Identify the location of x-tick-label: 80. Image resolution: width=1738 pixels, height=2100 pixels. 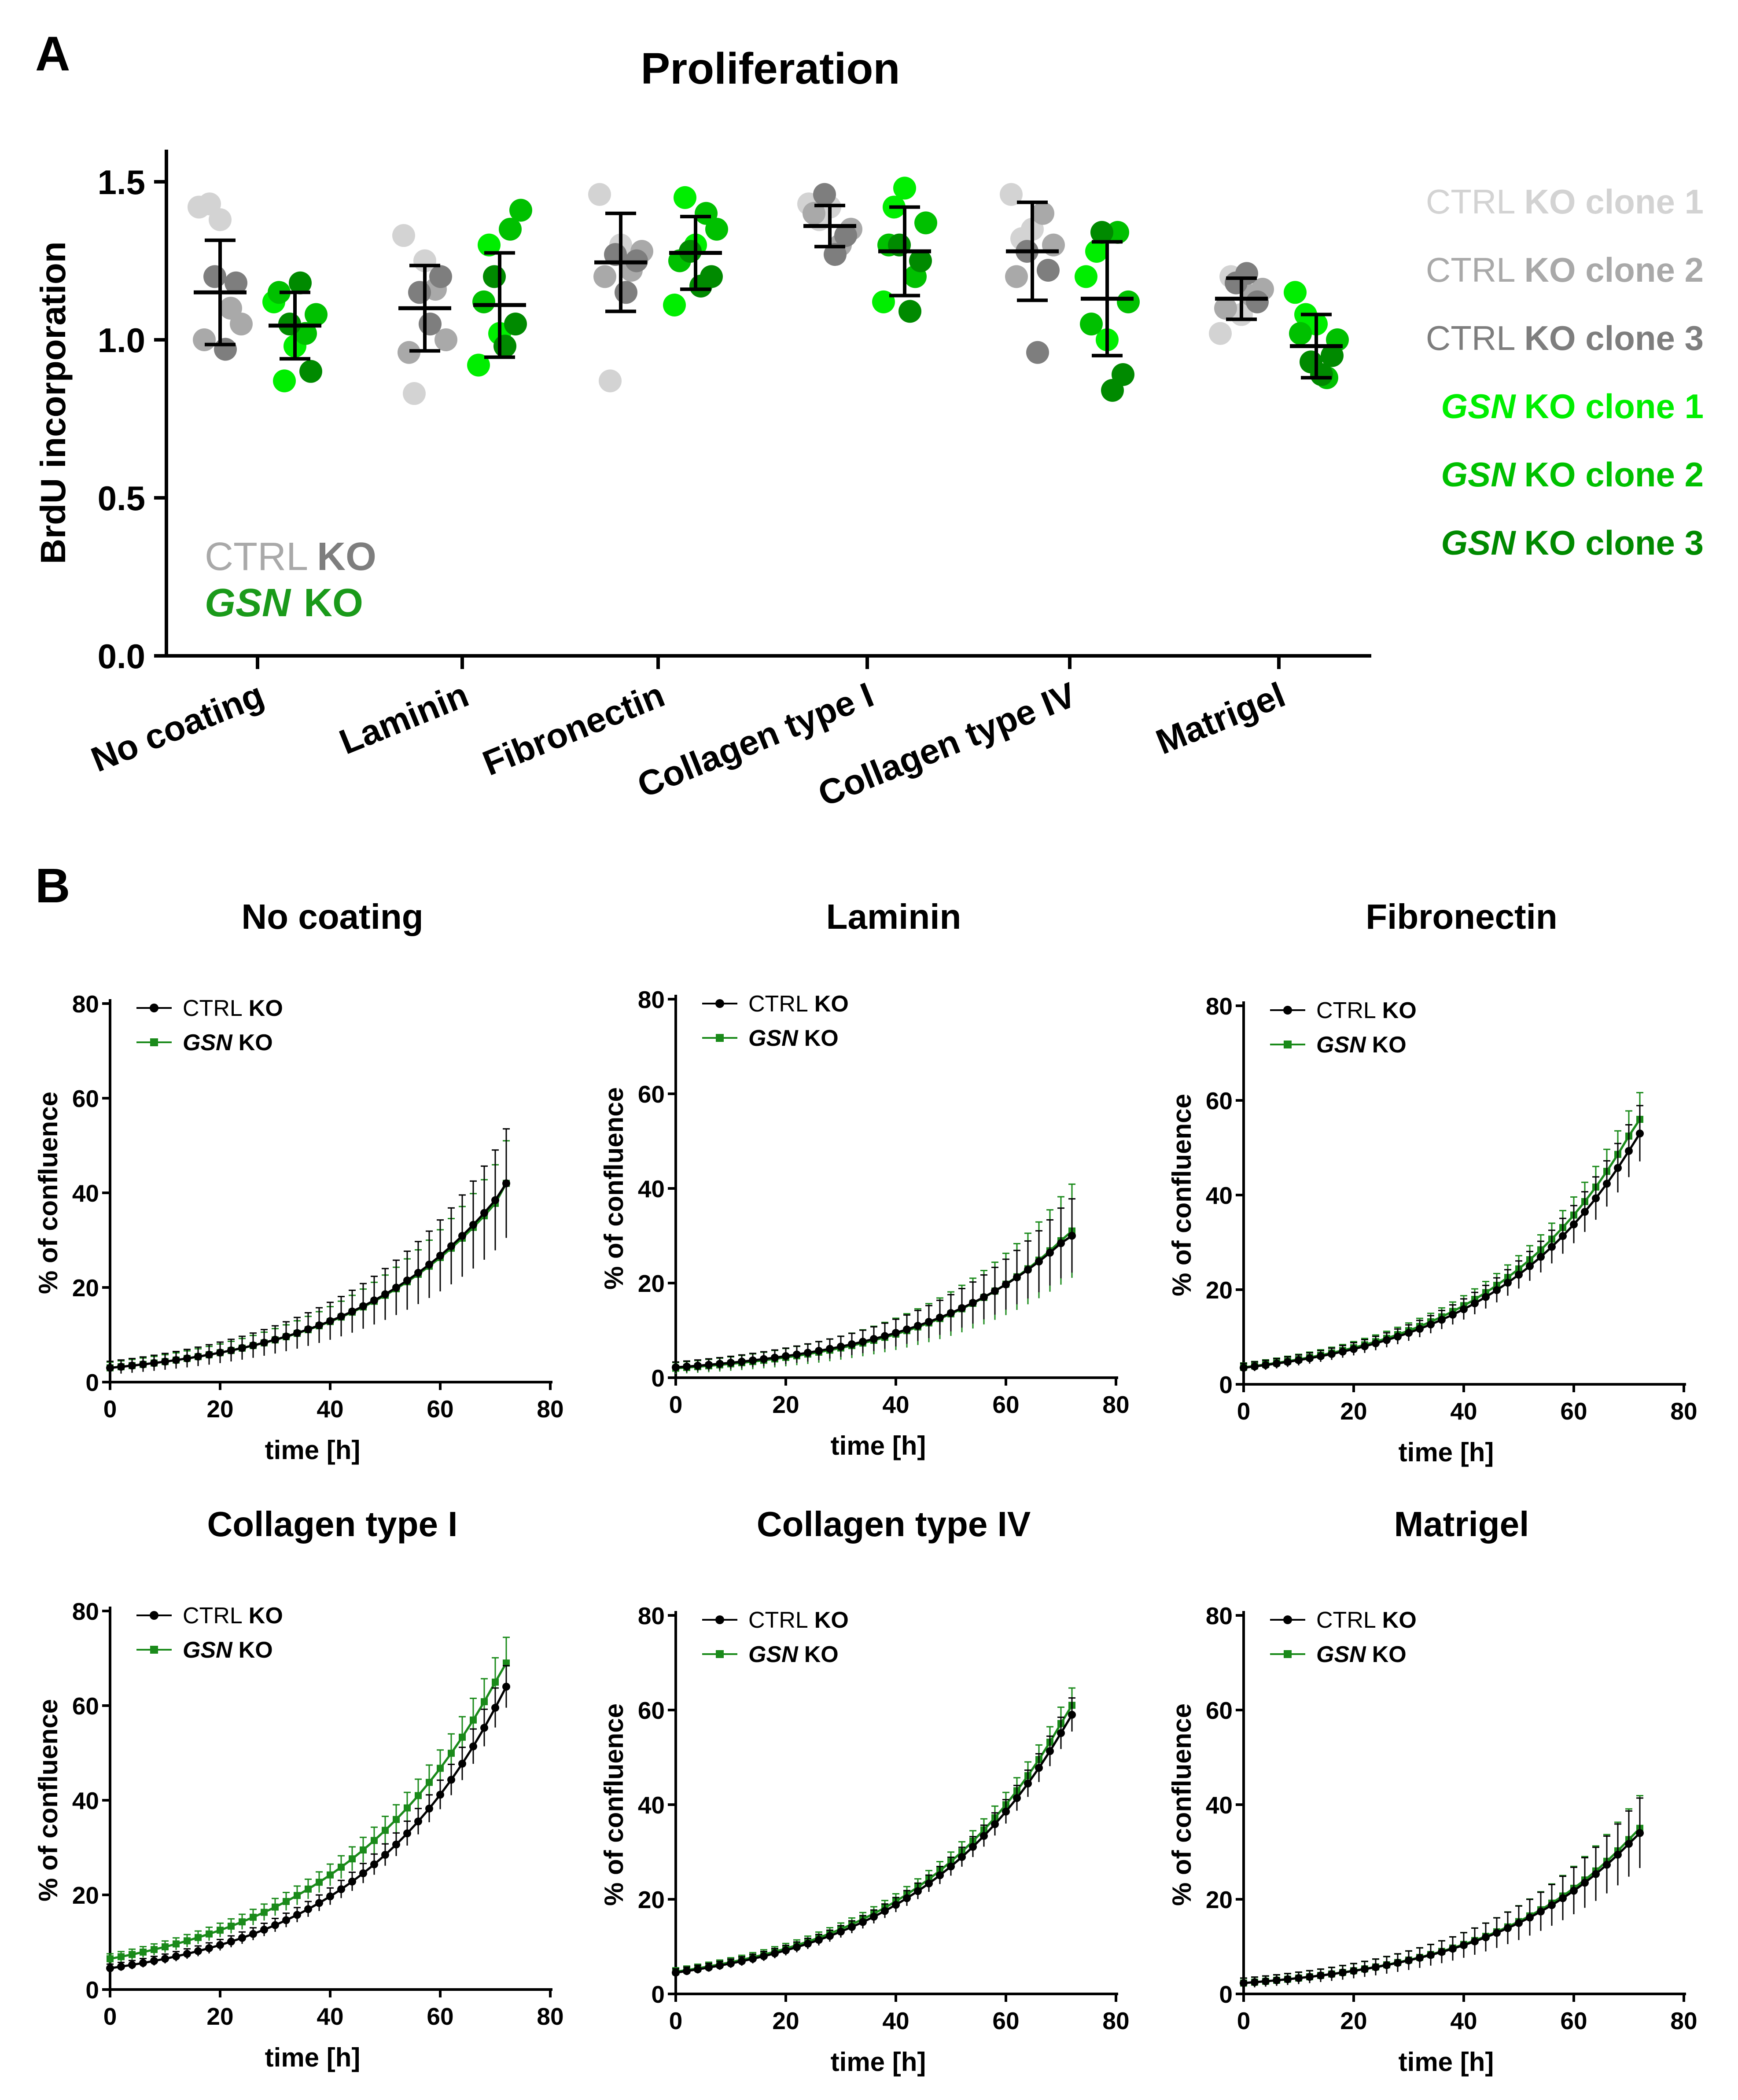
(550, 1409).